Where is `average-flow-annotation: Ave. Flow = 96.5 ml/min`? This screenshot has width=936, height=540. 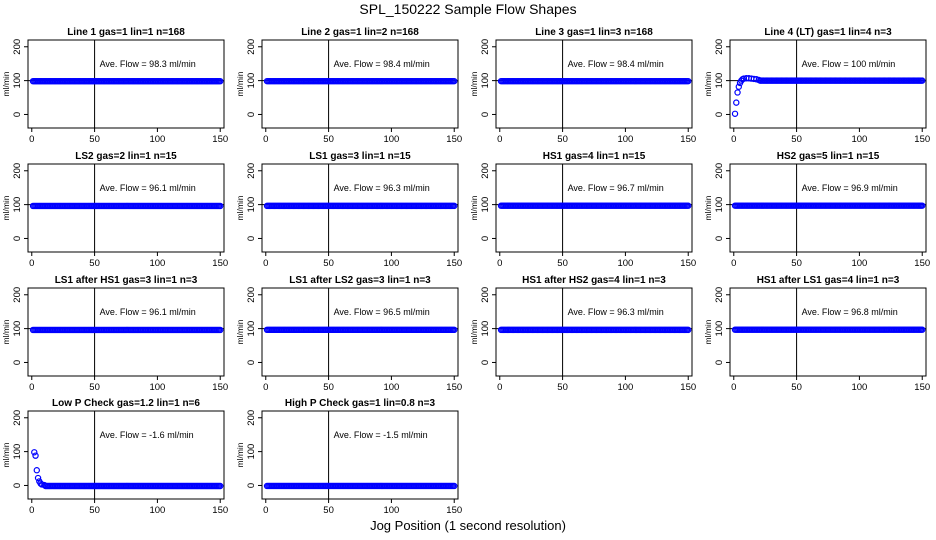
average-flow-annotation: Ave. Flow = 96.5 ml/min is located at coordinates (382, 312).